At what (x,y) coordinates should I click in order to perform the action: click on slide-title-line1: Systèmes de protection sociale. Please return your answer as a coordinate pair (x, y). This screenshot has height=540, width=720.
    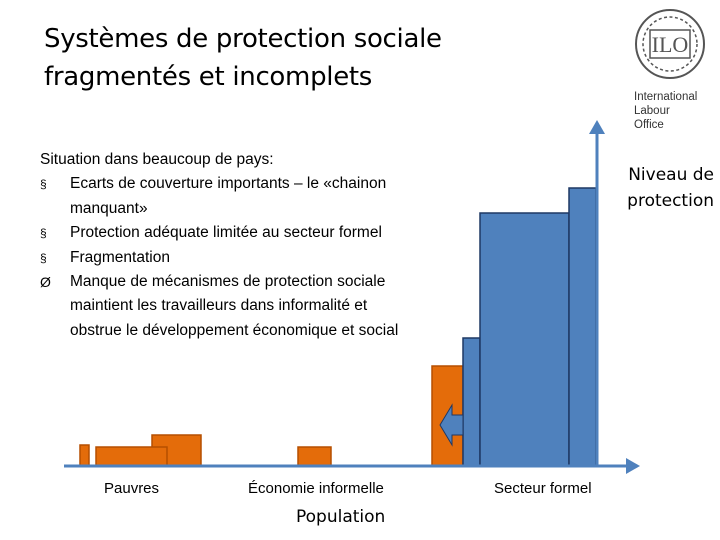
    Looking at the image, I should click on (243, 39).